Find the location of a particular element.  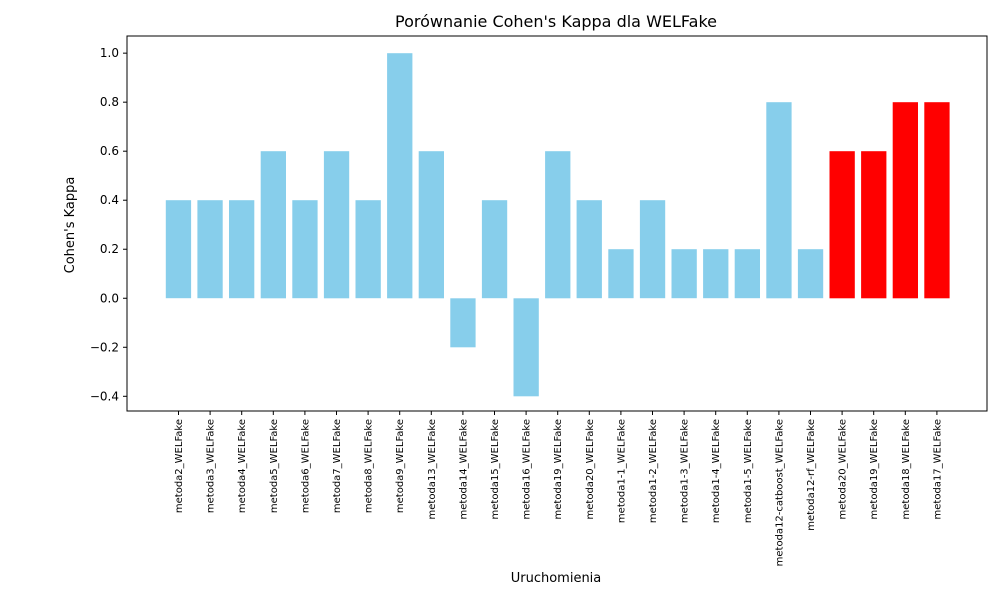

x-tick-label-19: metoda1-5_WELFake is located at coordinates (748, 471).